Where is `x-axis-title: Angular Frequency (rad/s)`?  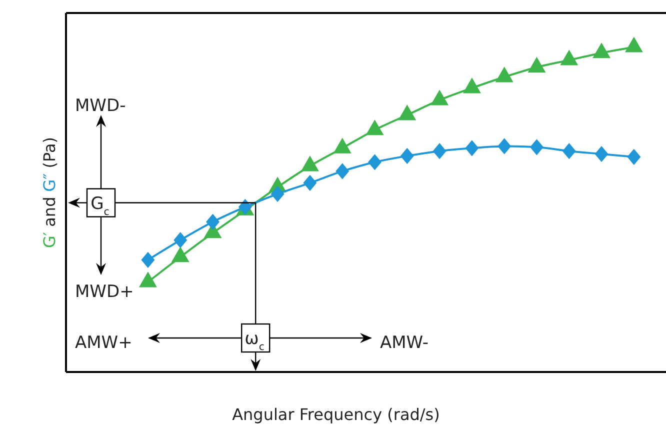 x-axis-title: Angular Frequency (rad/s) is located at coordinates (336, 414).